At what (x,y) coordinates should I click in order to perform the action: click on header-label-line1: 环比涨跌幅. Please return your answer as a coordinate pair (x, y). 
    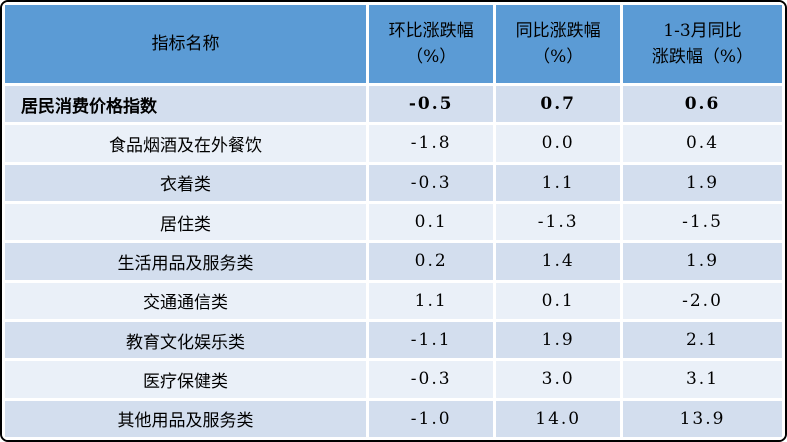
    Looking at the image, I should click on (431, 30).